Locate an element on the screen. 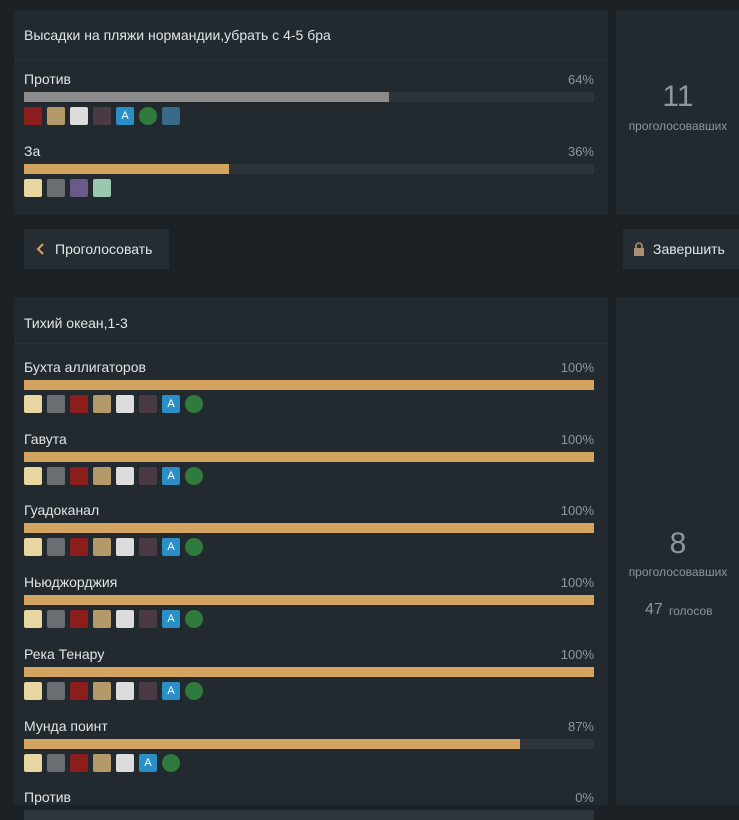 This screenshot has width=739, height=820. option-label: Река Тенару is located at coordinates (64, 653).